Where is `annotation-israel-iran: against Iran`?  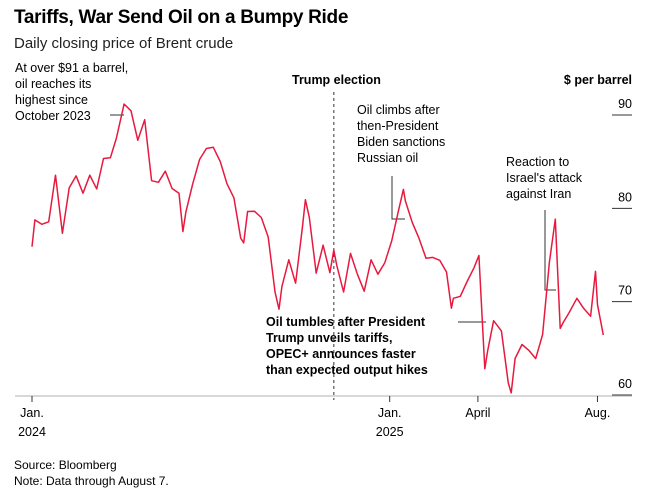
annotation-israel-iran: against Iran is located at coordinates (538, 194).